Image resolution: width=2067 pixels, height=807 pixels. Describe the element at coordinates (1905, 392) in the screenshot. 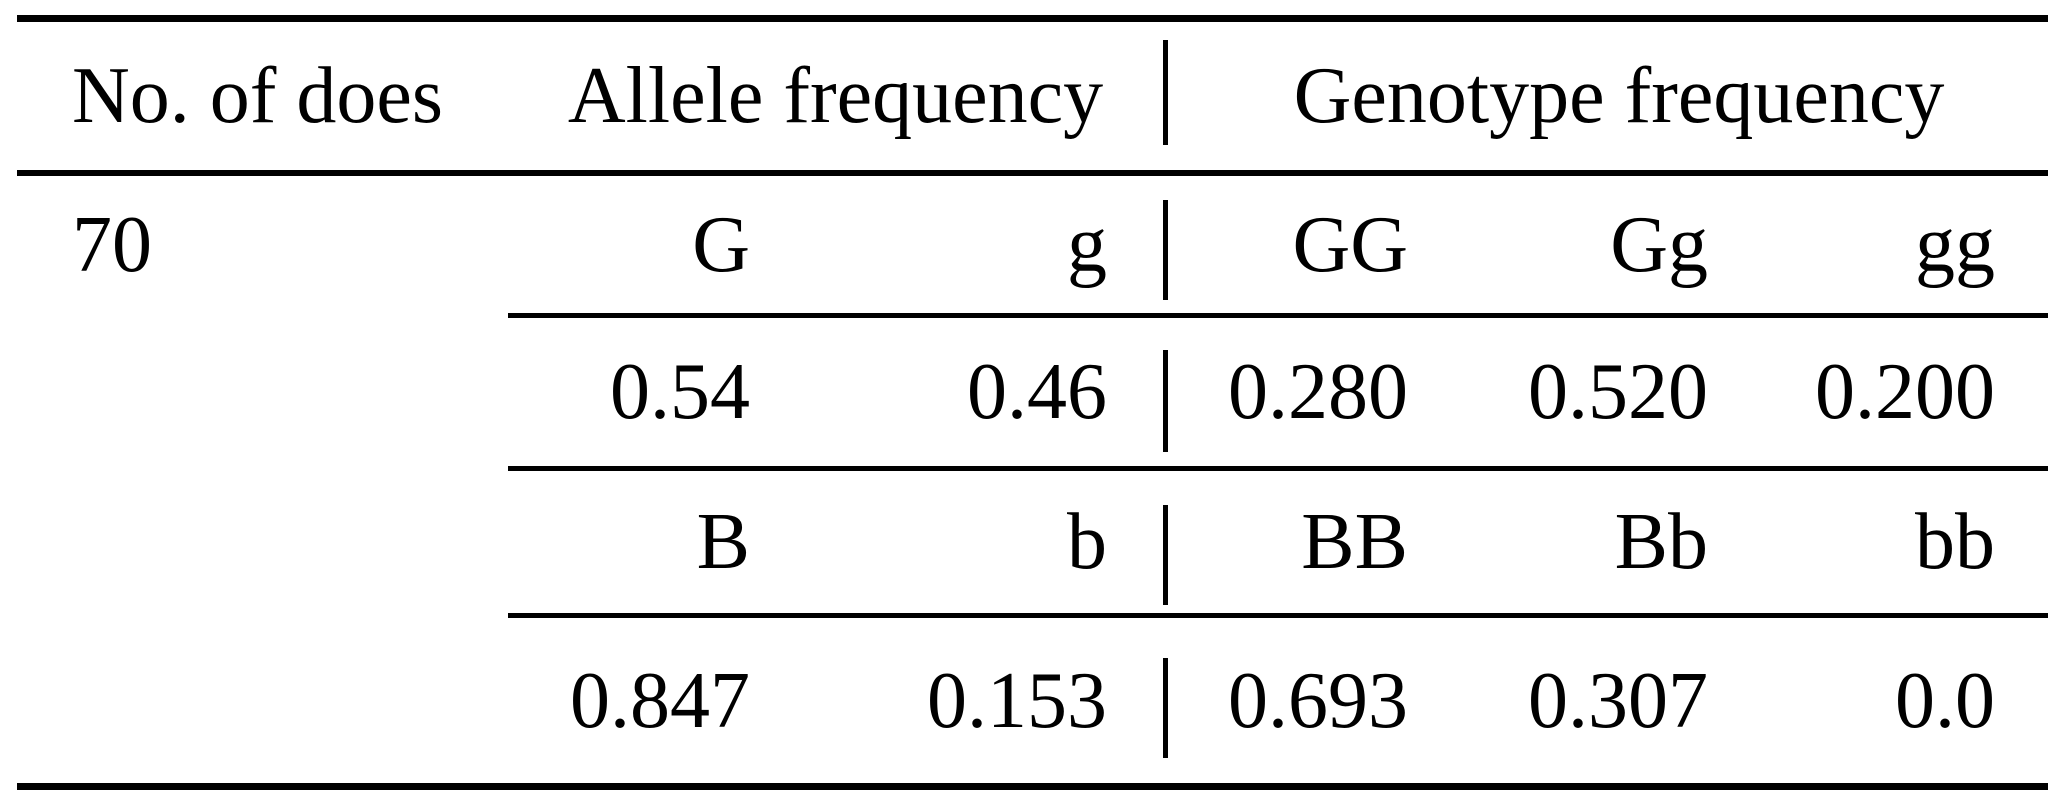

I see `genotype-frequency-gg: 0.200` at that location.